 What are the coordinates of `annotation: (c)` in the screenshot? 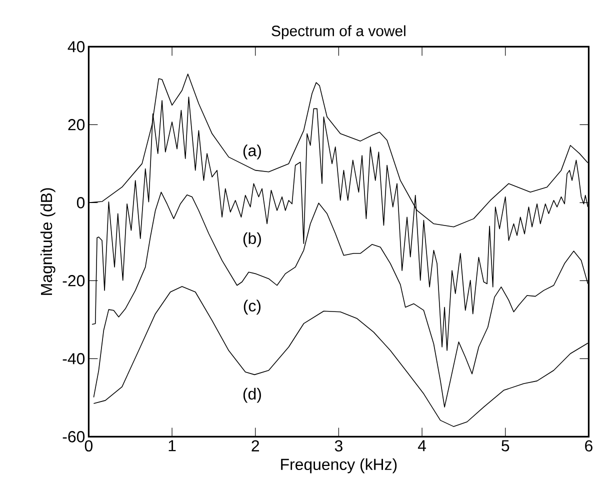 It's located at (252, 307).